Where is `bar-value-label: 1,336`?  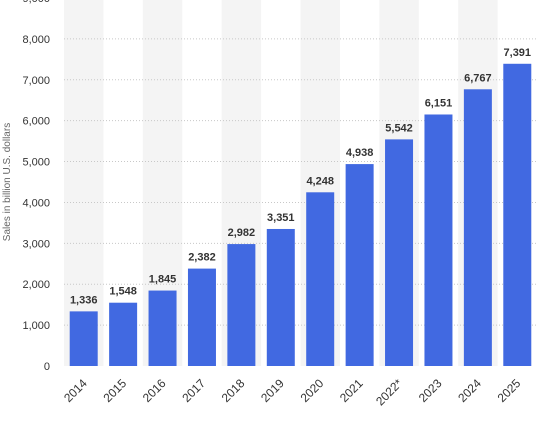 bar-value-label: 1,336 is located at coordinates (84, 300).